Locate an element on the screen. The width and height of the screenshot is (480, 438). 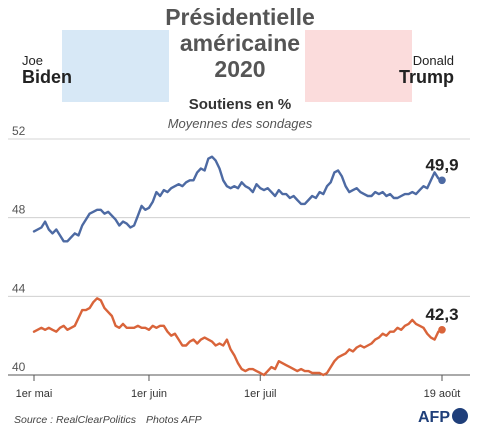
biden-name-label: Joe Biden is located at coordinates (47, 69).